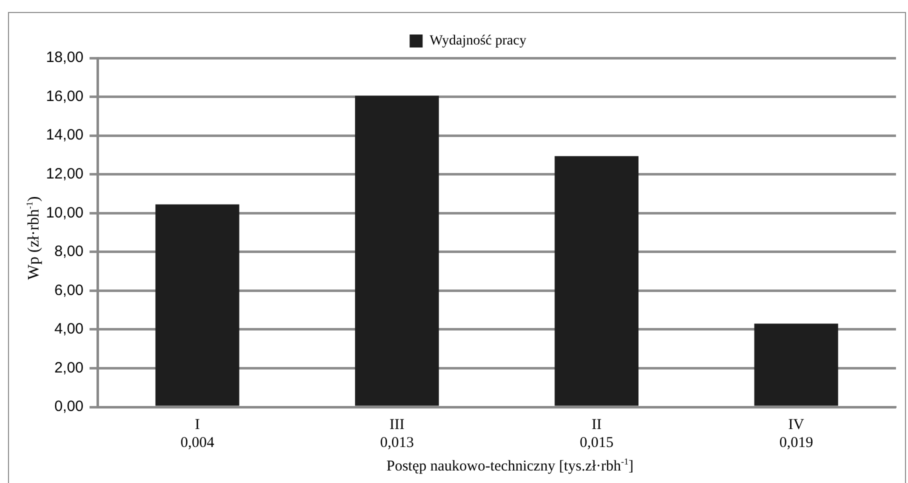 Image resolution: width=908 pixels, height=483 pixels. I want to click on y-tick-label: 12,00, so click(65, 173).